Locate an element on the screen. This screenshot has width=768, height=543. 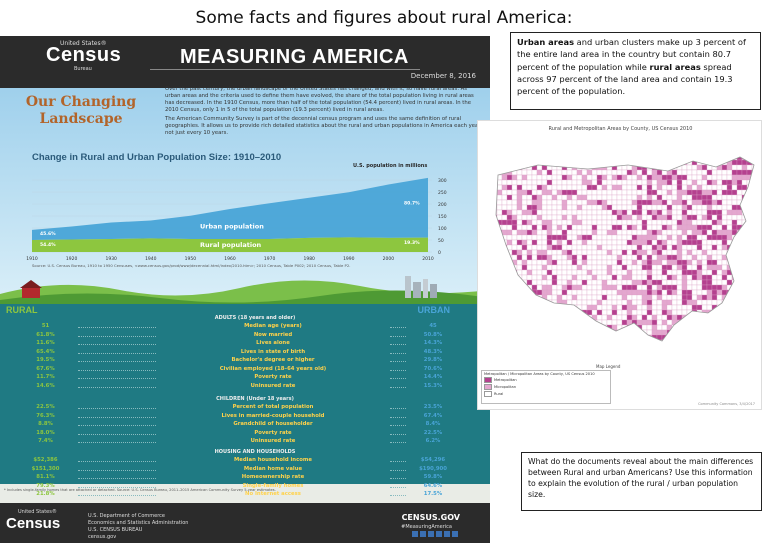
footer-census-logo: Census is located at coordinates (33, 523).